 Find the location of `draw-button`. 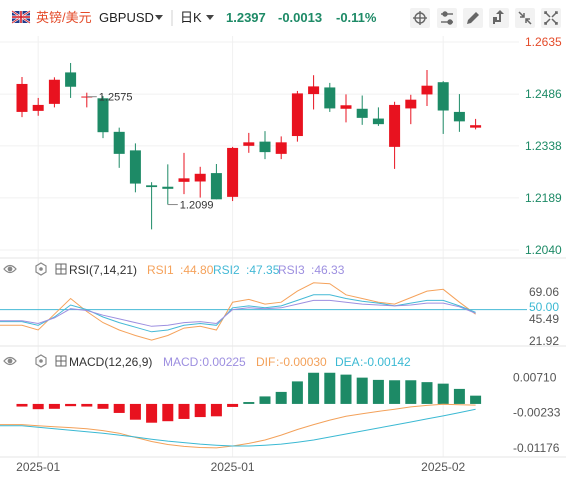

draw-button is located at coordinates (473, 18).